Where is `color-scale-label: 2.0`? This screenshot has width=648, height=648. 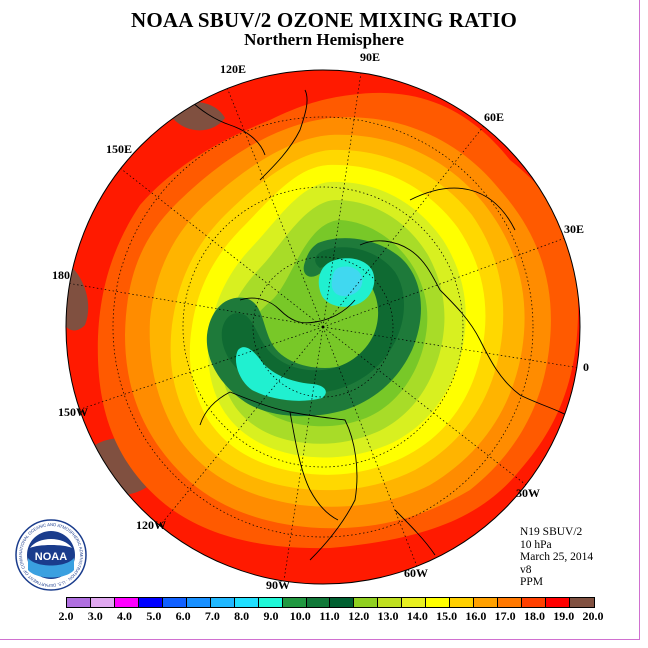
color-scale-label: 2.0 is located at coordinates (66, 616).